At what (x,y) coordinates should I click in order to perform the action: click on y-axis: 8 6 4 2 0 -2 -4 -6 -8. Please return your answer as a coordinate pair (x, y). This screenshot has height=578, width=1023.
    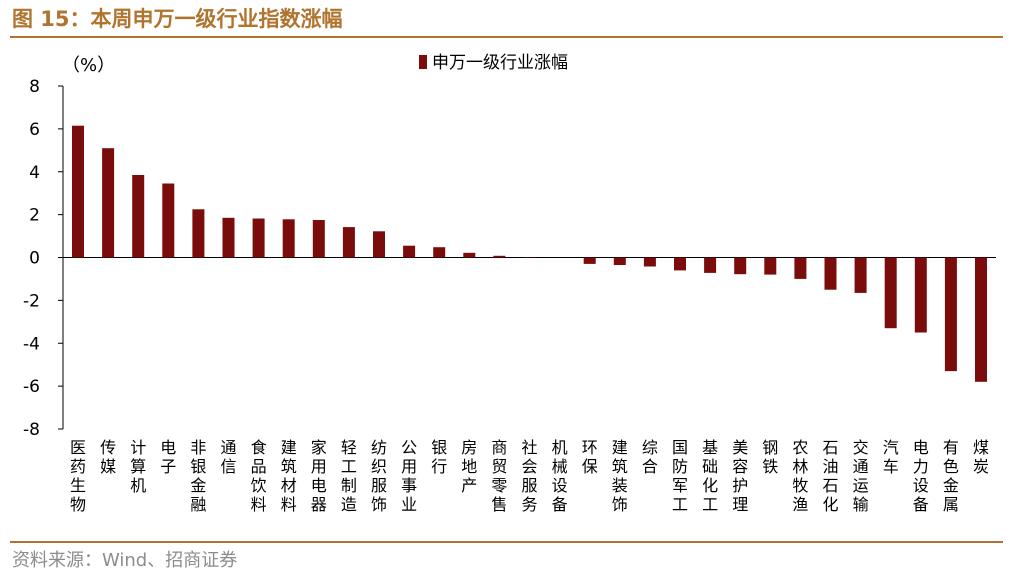
    Looking at the image, I should click on (43, 258).